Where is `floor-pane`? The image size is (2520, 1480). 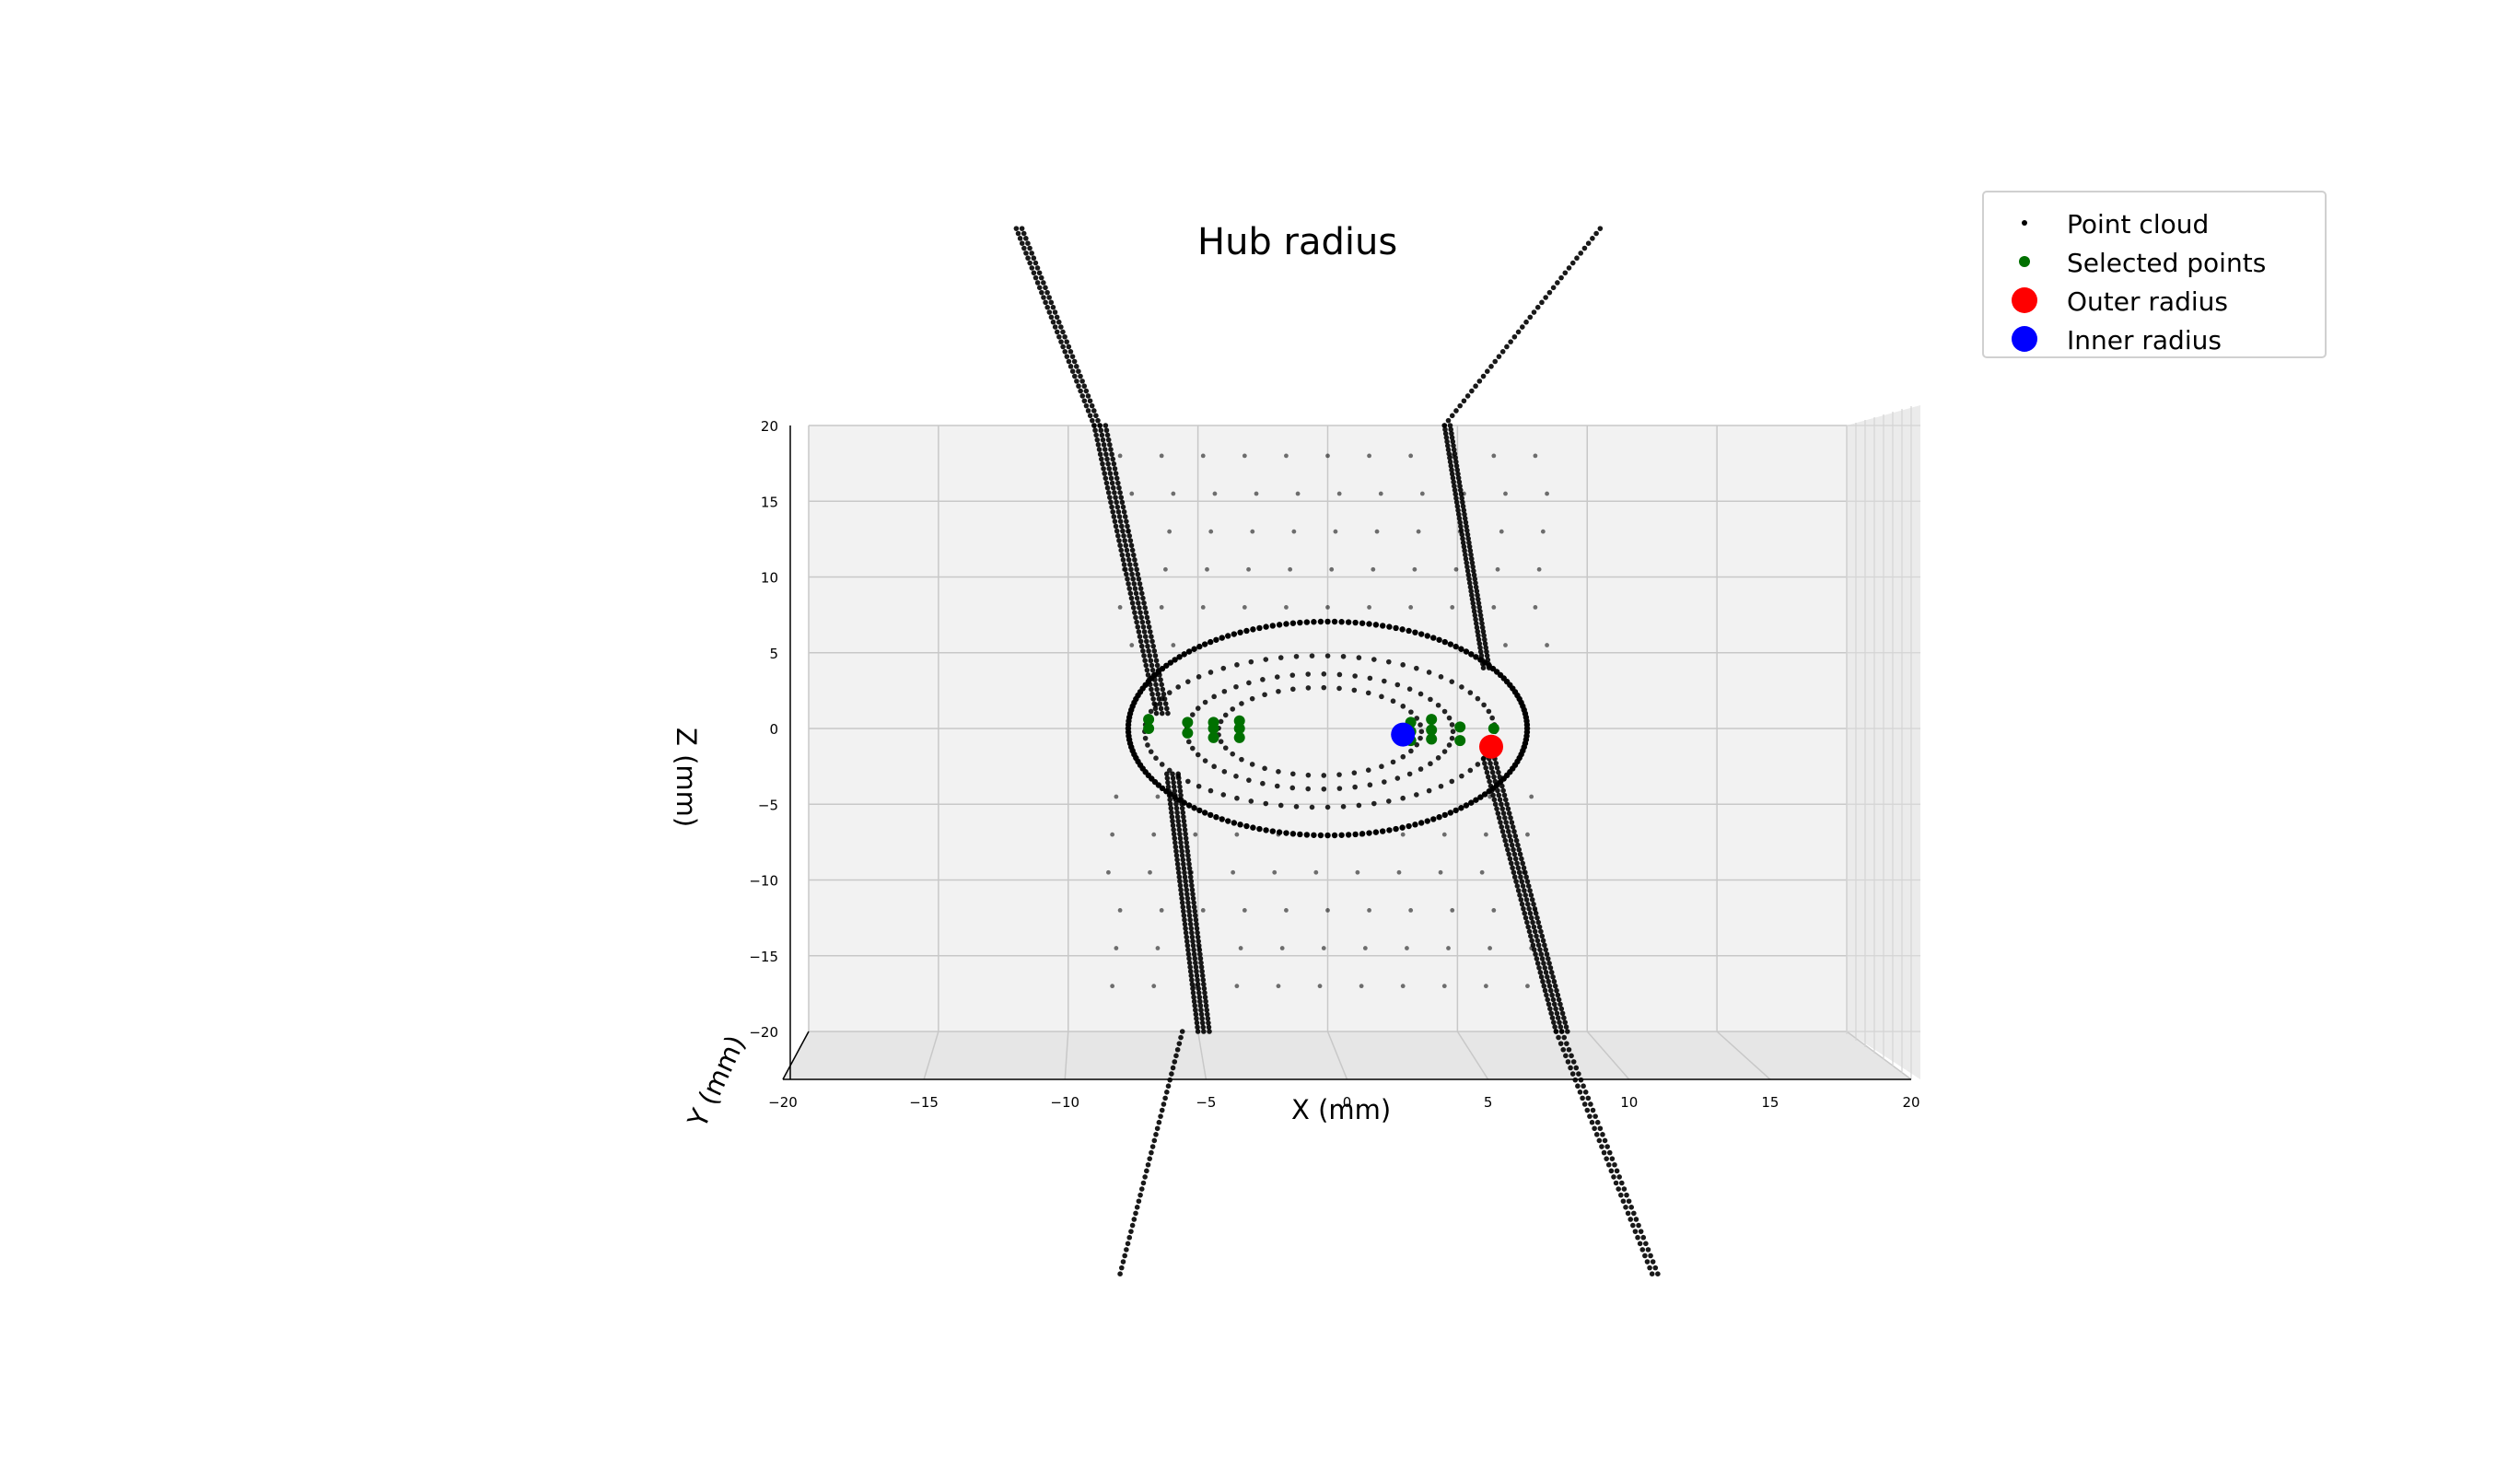 floor-pane is located at coordinates (1347, 1055).